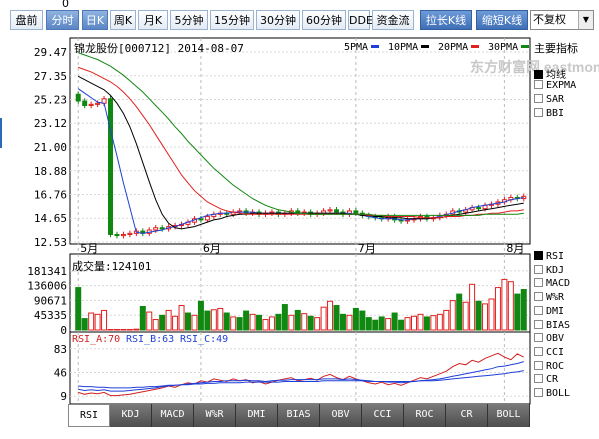 This screenshot has width=599, height=439. Describe the element at coordinates (232, 20) in the screenshot. I see `btn-15min: 15分钟` at that location.